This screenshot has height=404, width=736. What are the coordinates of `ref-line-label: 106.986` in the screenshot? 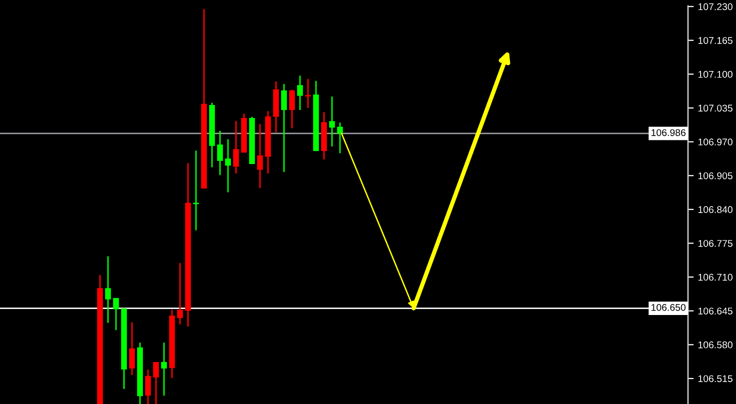 It's located at (669, 132).